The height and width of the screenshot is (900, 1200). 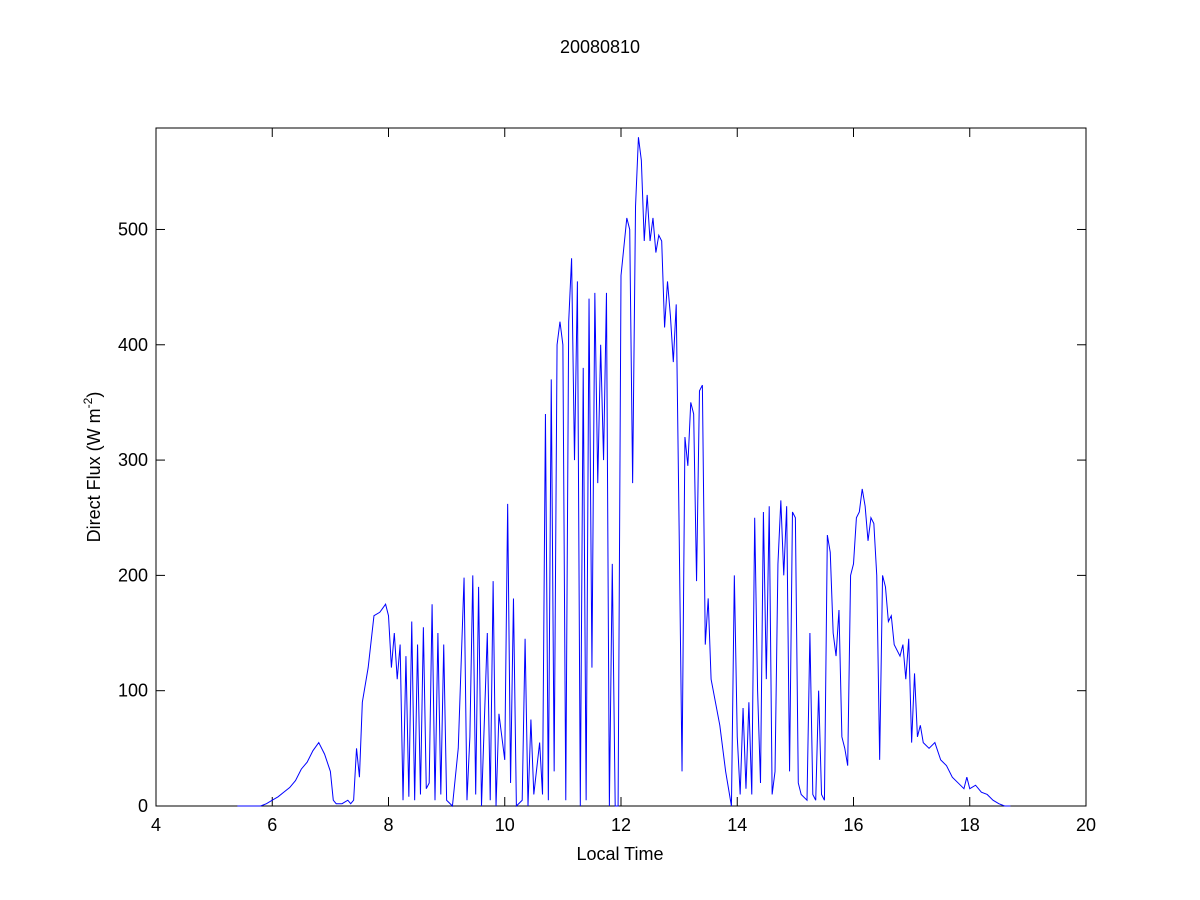 What do you see at coordinates (143, 806) in the screenshot?
I see `y-tick-label: 0` at bounding box center [143, 806].